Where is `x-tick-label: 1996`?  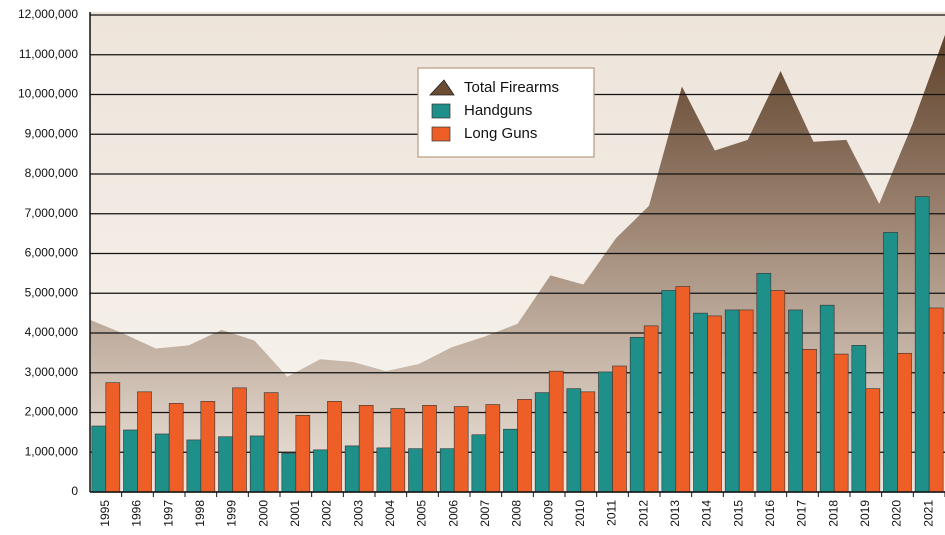
x-tick-label: 1996 is located at coordinates (137, 513).